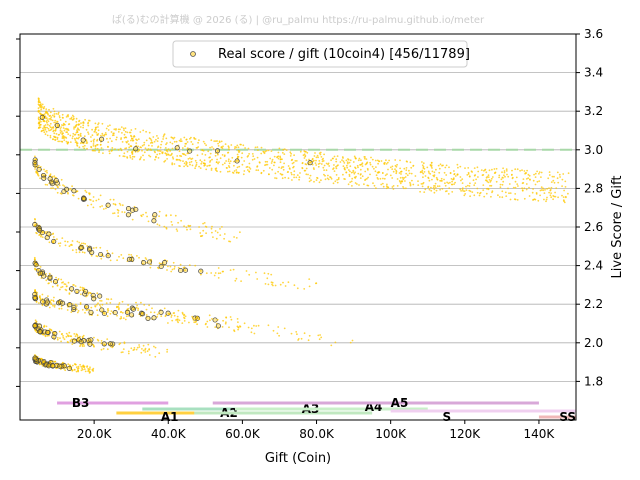 This screenshot has width=640, height=480. What do you see at coordinates (169, 434) in the screenshot?
I see `x-tick-label: 40.0K` at bounding box center [169, 434].